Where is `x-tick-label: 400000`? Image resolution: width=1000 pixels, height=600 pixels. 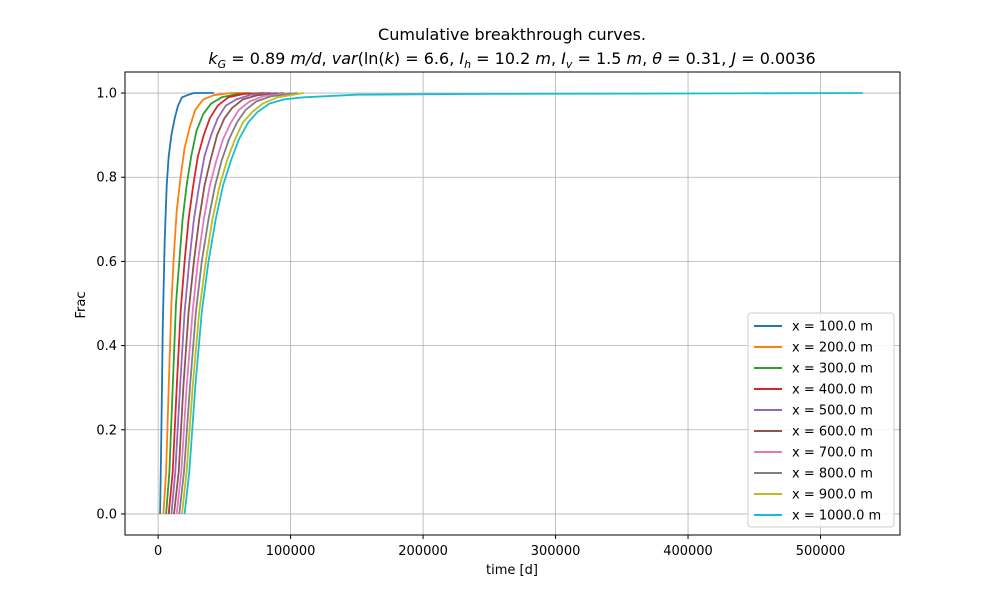
x-tick-label: 400000 is located at coordinates (688, 551).